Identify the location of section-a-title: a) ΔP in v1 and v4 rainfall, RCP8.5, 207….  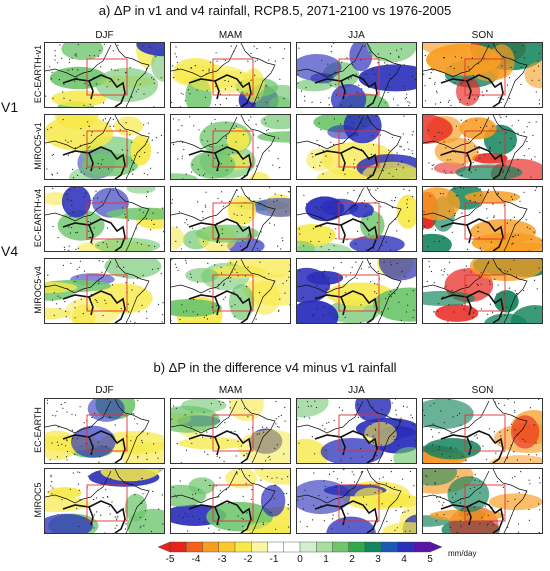
(275, 10).